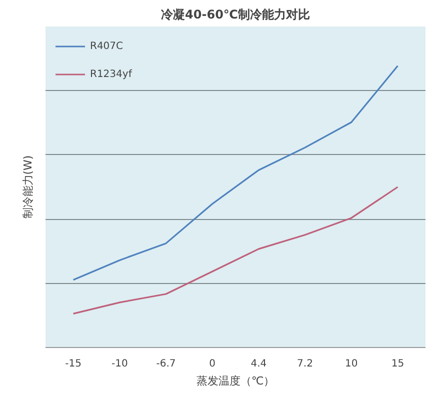 The width and height of the screenshot is (442, 400). I want to click on legend-label: R407C, so click(107, 46).